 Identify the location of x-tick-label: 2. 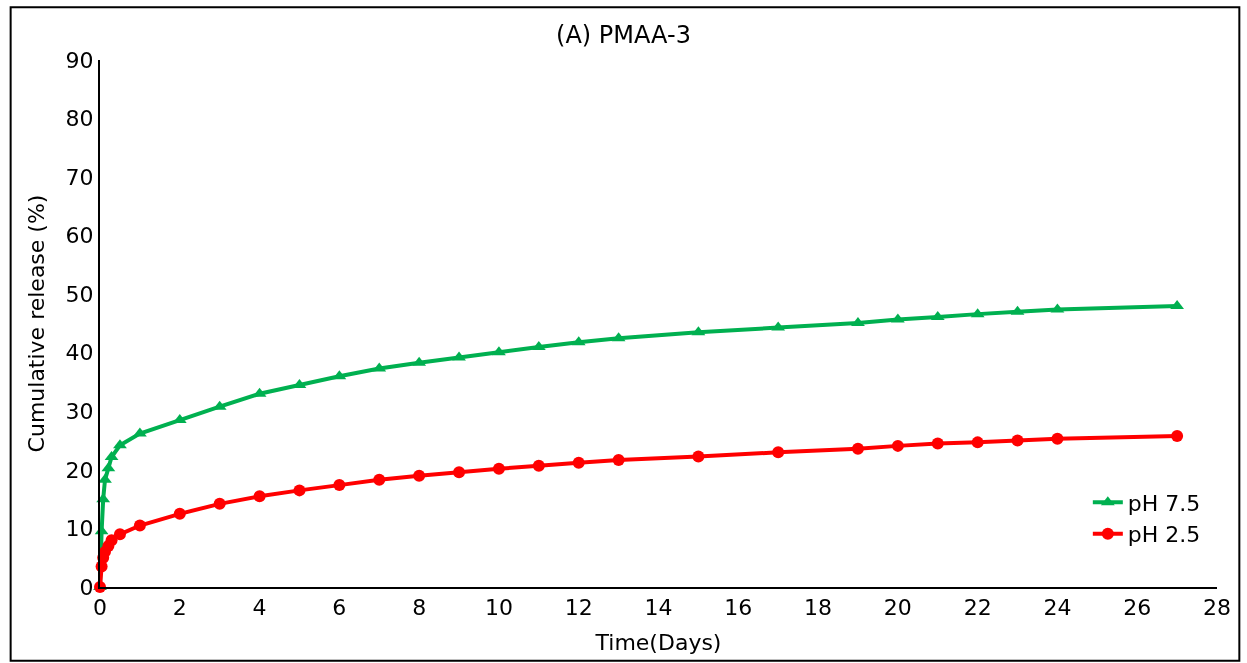
(179, 608).